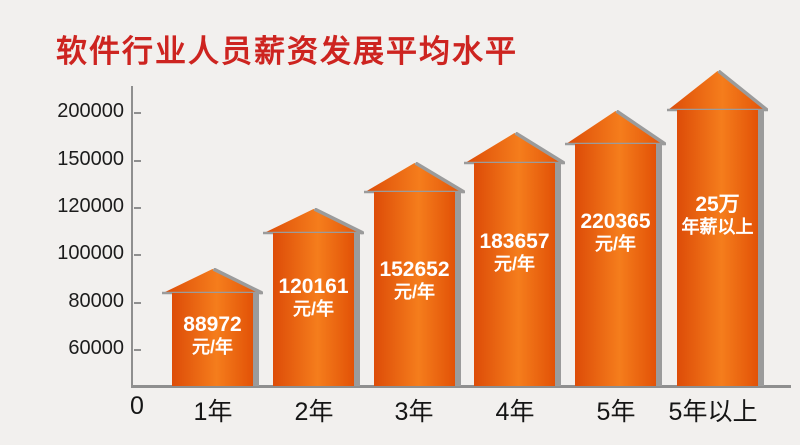  I want to click on bar-value-label: 88972 元/年, so click(212, 336).